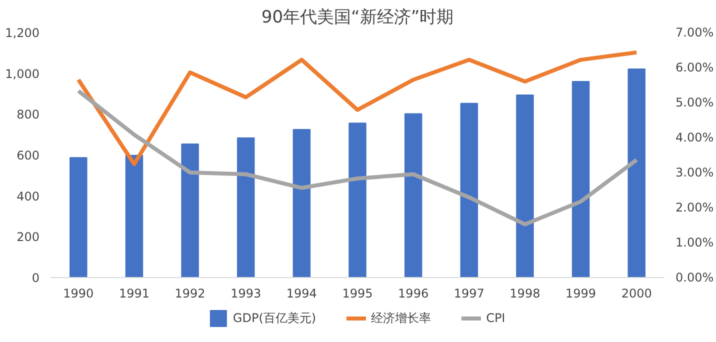 This screenshot has height=342, width=716. What do you see at coordinates (695, 173) in the screenshot?
I see `y2-tick-label: 3.00%` at bounding box center [695, 173].